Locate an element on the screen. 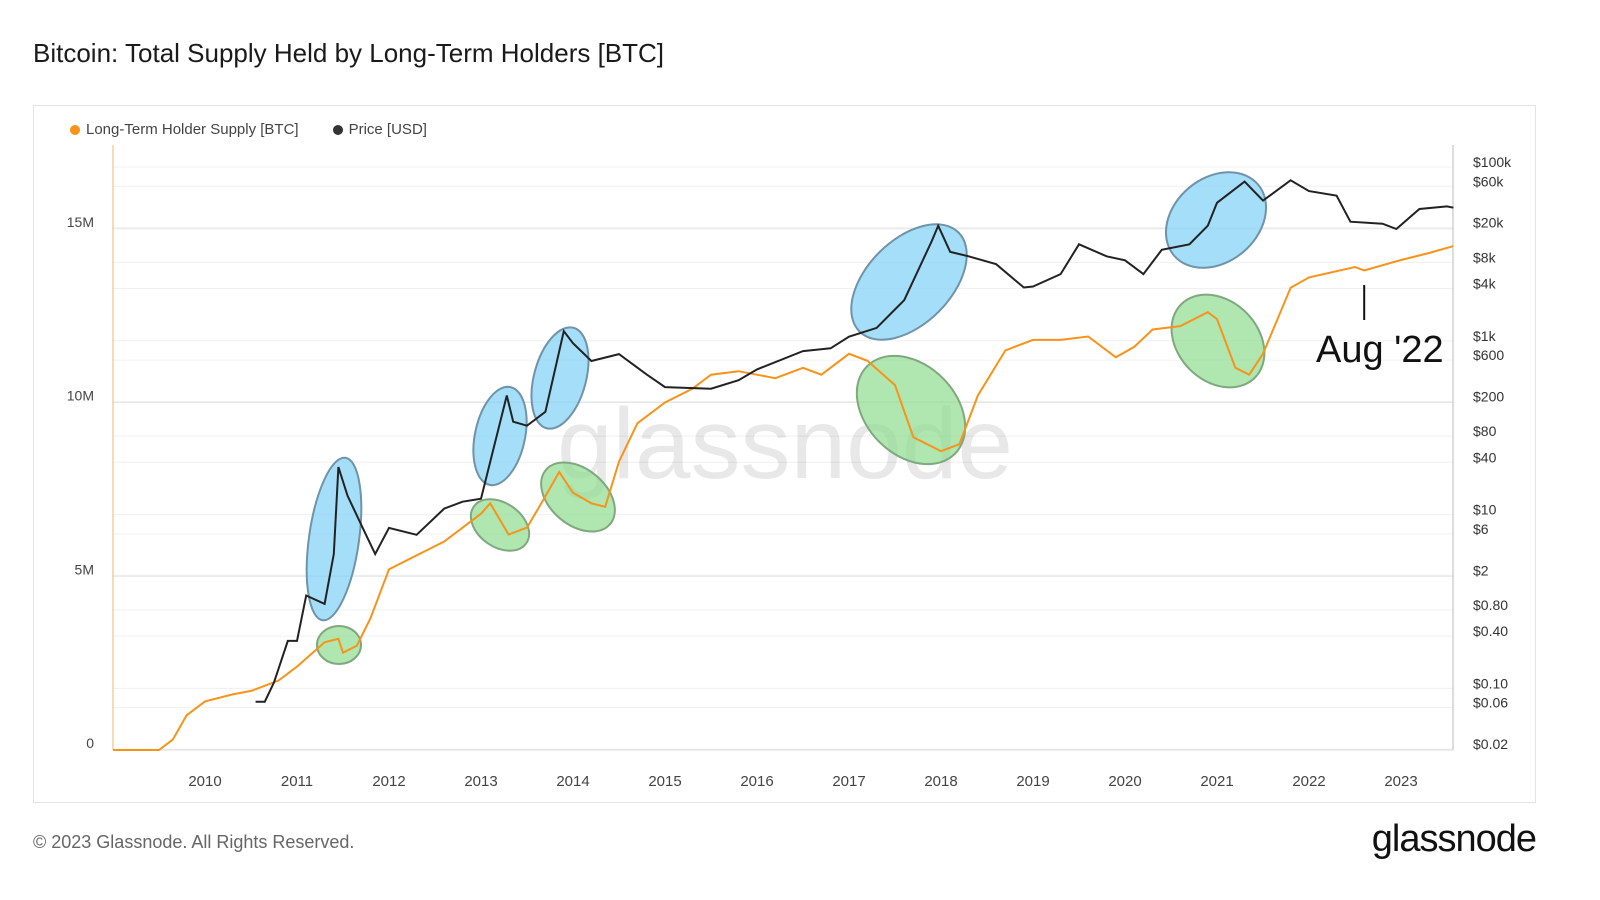  x-tick-label: 2013 is located at coordinates (480, 781).